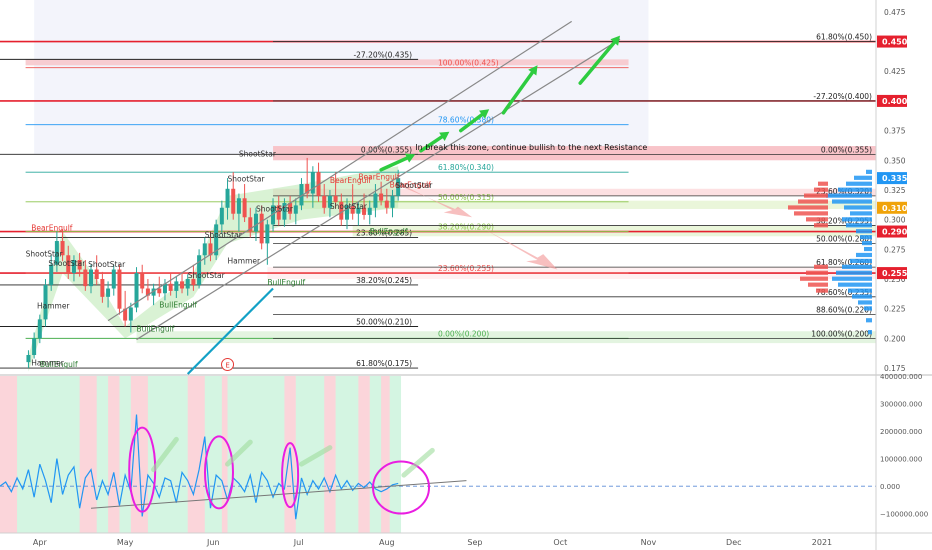 The width and height of the screenshot is (932, 550). Describe the element at coordinates (53, 306) in the screenshot. I see `pattern-label: Hammer` at that location.